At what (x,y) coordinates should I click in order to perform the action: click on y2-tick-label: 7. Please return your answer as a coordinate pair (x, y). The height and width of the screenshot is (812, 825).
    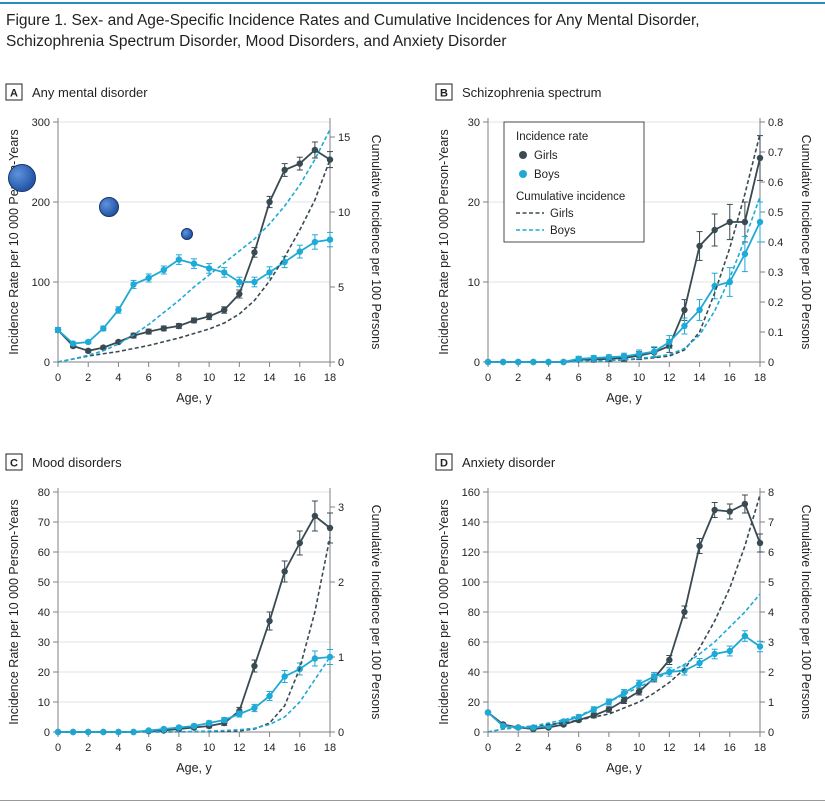
    Looking at the image, I should click on (771, 523).